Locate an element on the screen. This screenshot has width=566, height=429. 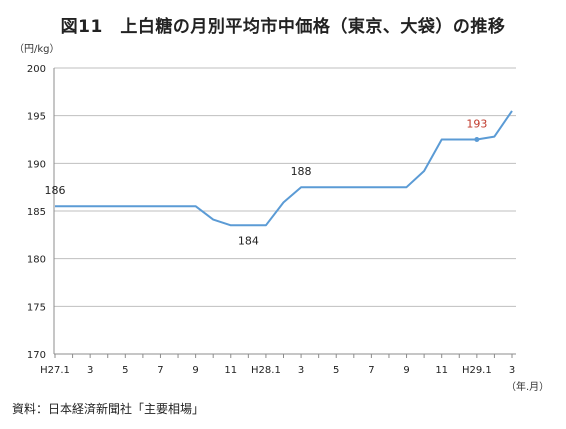
y-tick-labels: 170 175 180 185 190 195 200 is located at coordinates (36, 212).